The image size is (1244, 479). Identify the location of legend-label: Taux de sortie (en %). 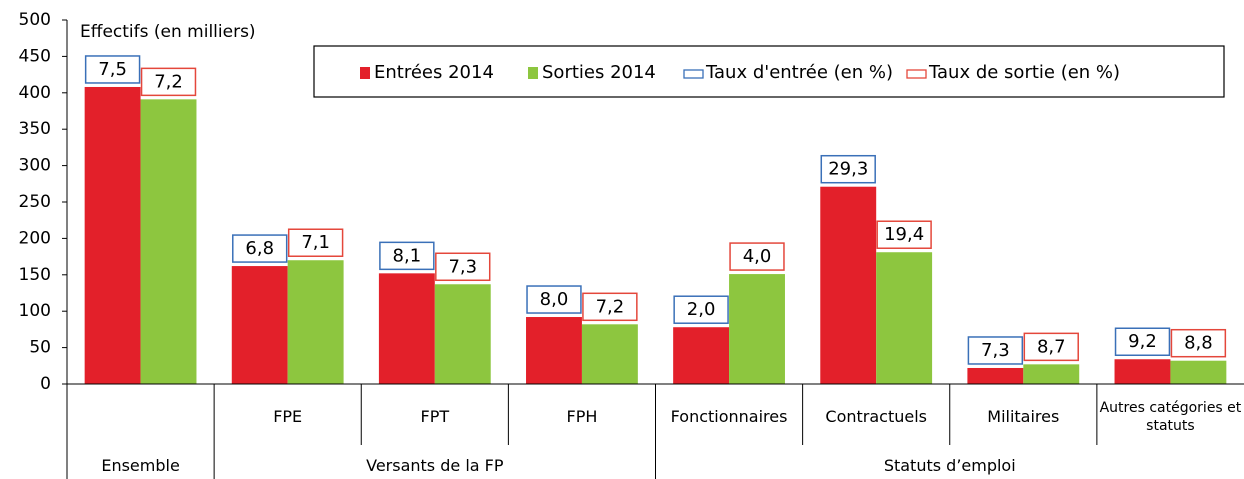
(1024, 72).